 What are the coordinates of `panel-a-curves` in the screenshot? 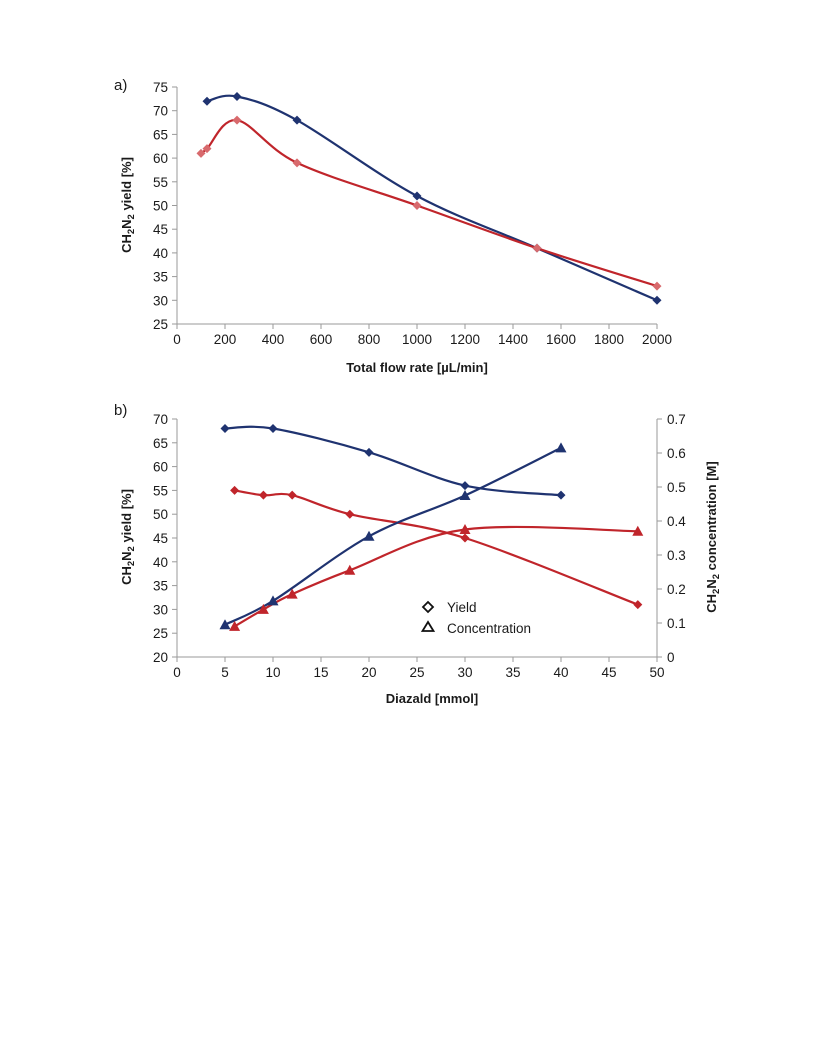 It's located at (429, 198).